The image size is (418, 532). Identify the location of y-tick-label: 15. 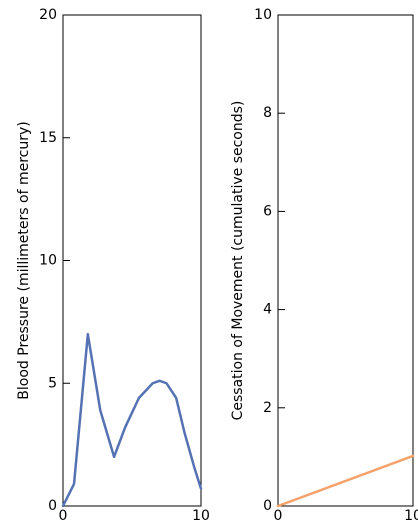
(48, 138).